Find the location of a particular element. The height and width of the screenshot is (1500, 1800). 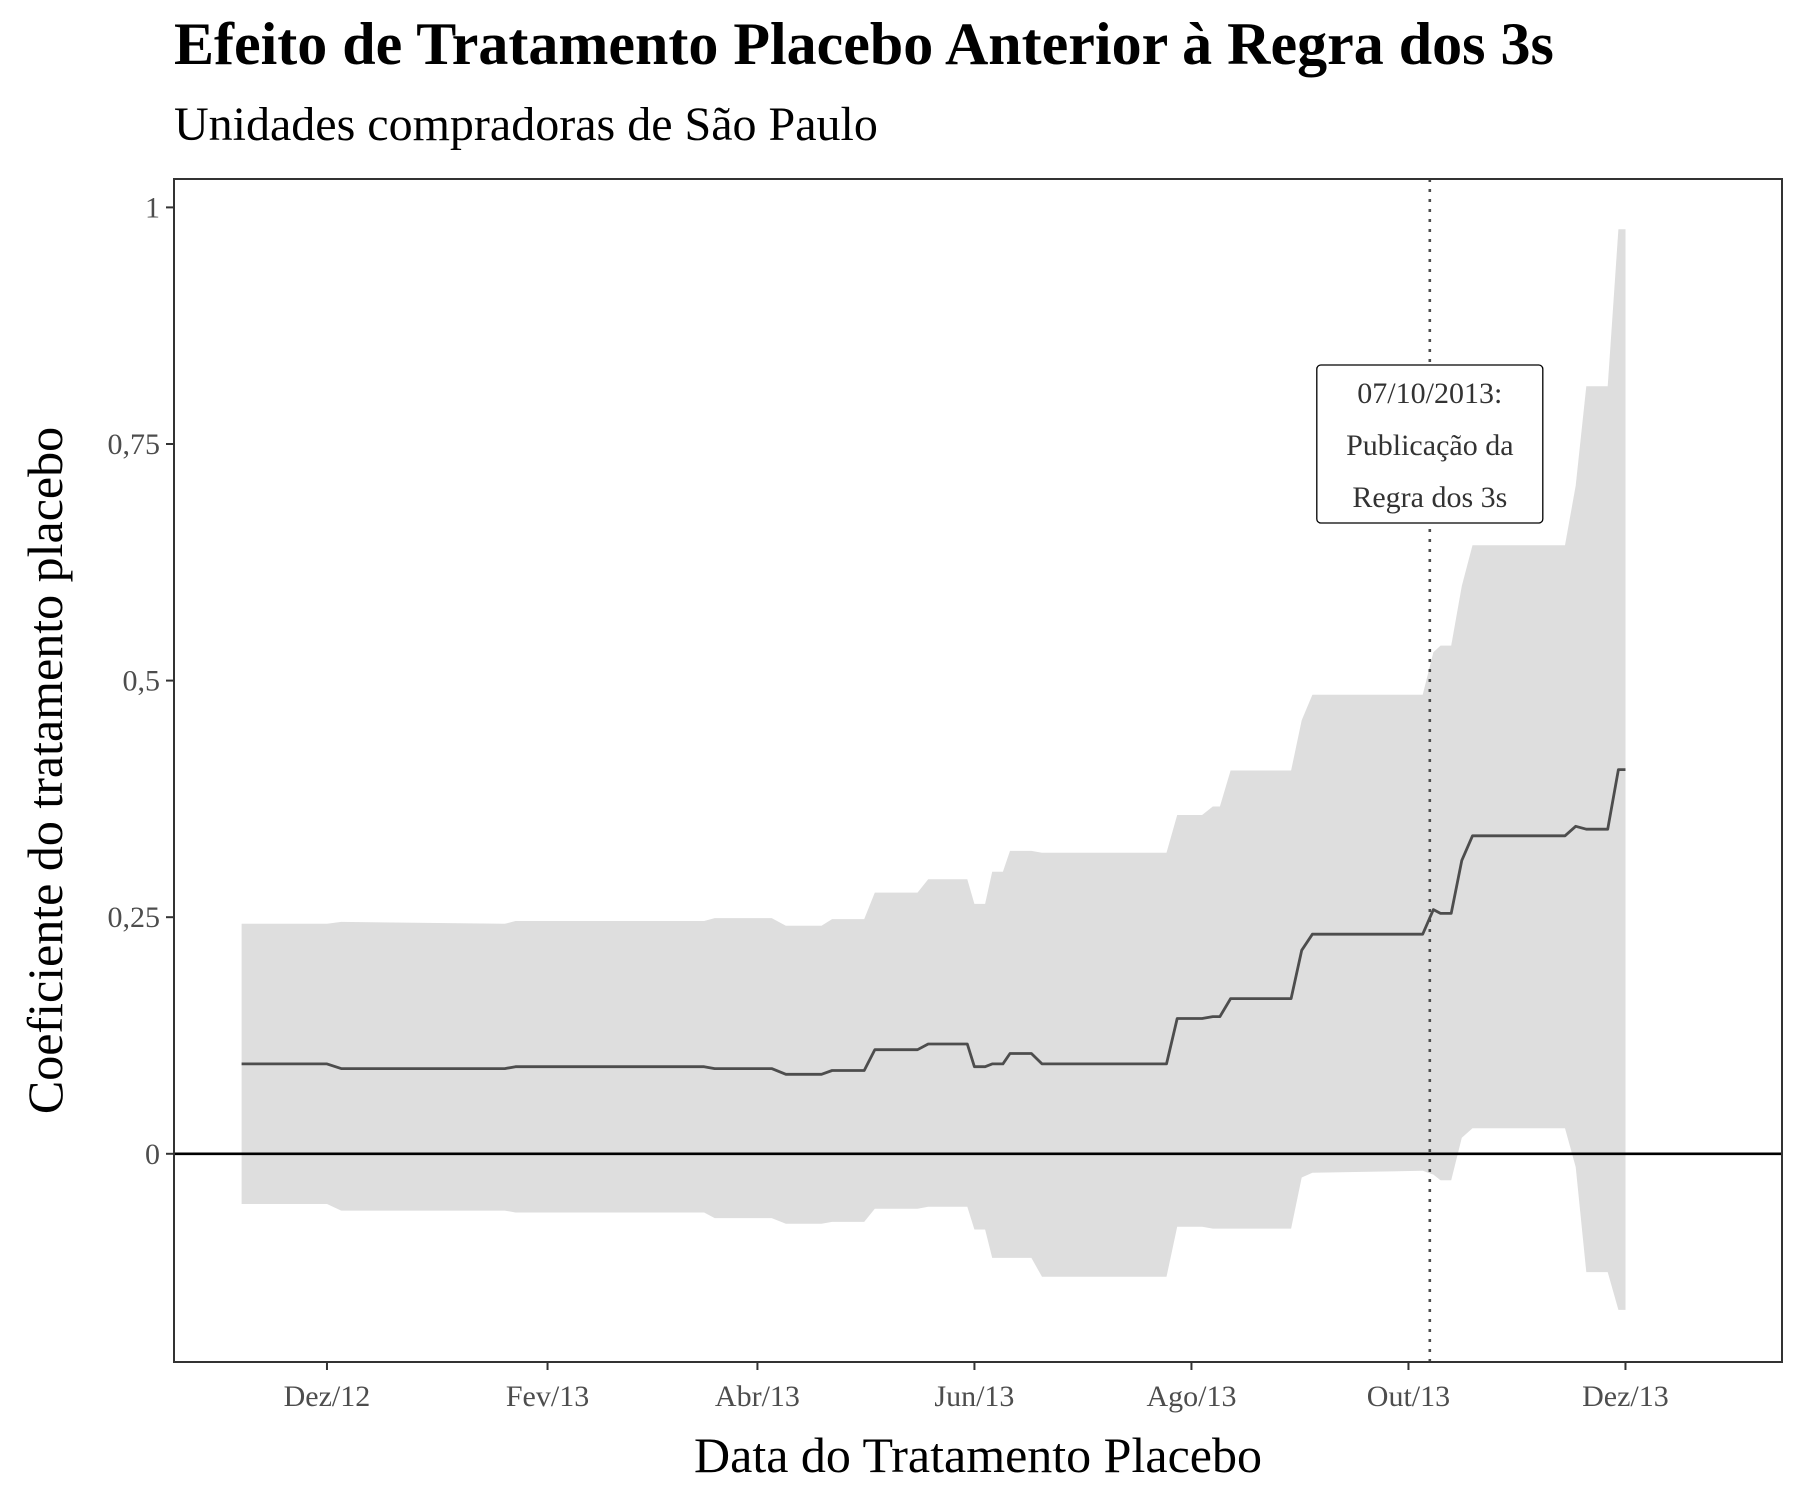

x-axis-title: Data do Tratamento Placebo is located at coordinates (978, 1455).